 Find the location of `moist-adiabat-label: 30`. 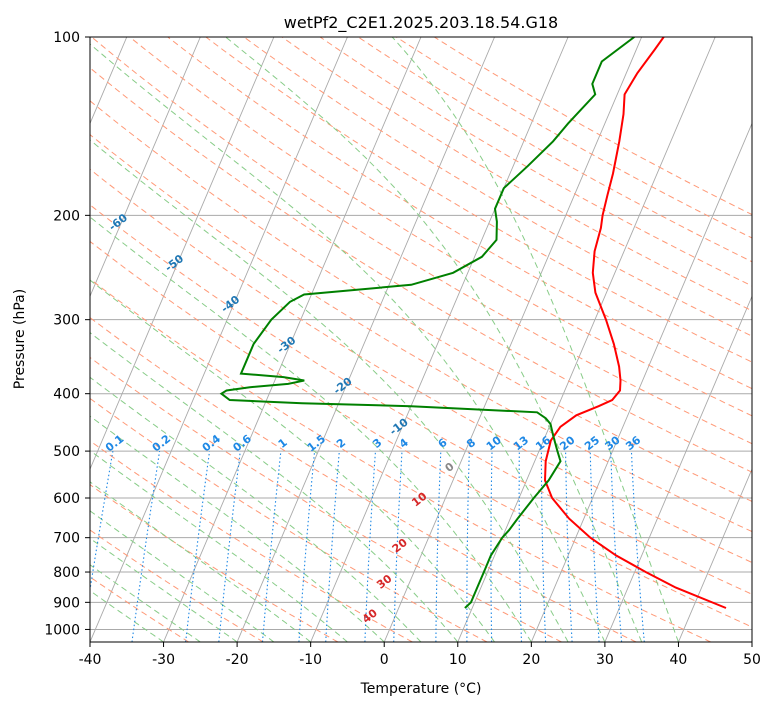

moist-adiabat-label: 30 is located at coordinates (384, 582).